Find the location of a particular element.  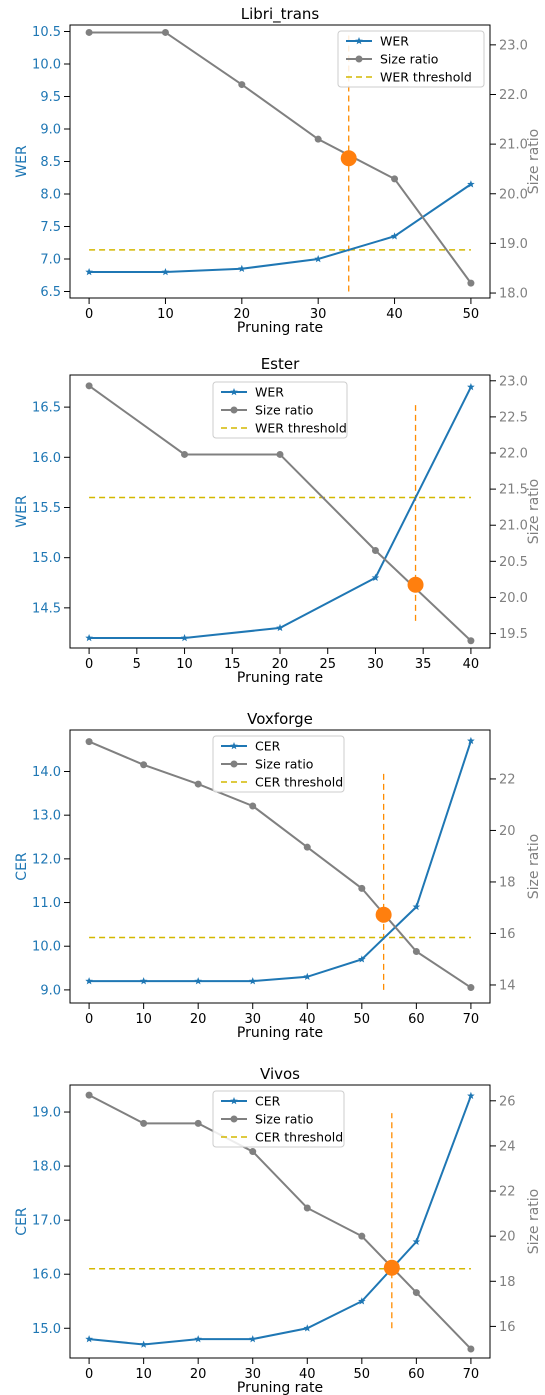

chart-title: Libri_trans is located at coordinates (280, 14).